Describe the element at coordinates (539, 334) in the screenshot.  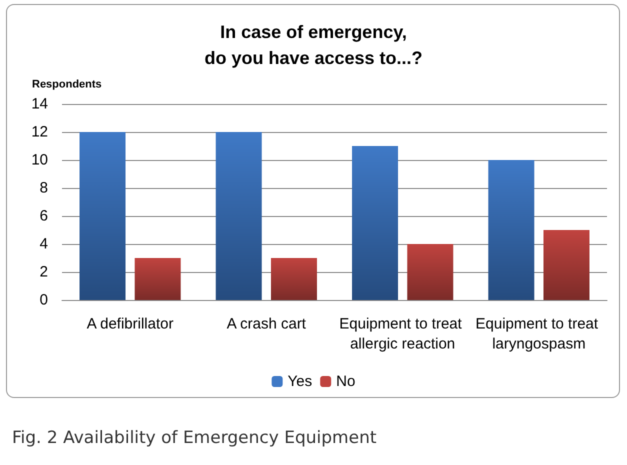
I see `x-tick-label: Equipment to treat laryngospasm` at that location.